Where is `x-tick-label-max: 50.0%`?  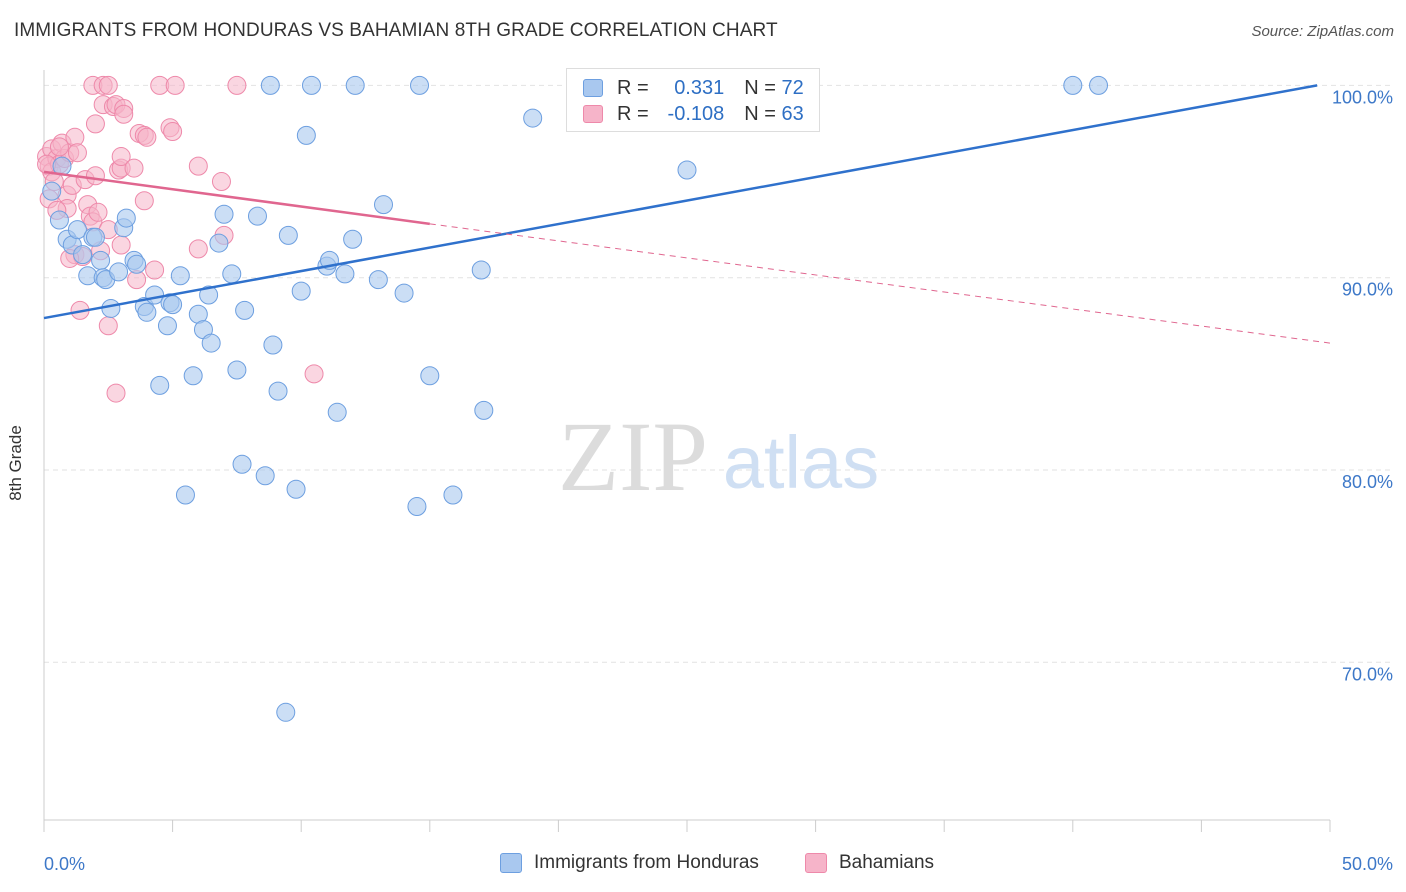
x-tick-label-max: 50.0% is located at coordinates (1367, 864).